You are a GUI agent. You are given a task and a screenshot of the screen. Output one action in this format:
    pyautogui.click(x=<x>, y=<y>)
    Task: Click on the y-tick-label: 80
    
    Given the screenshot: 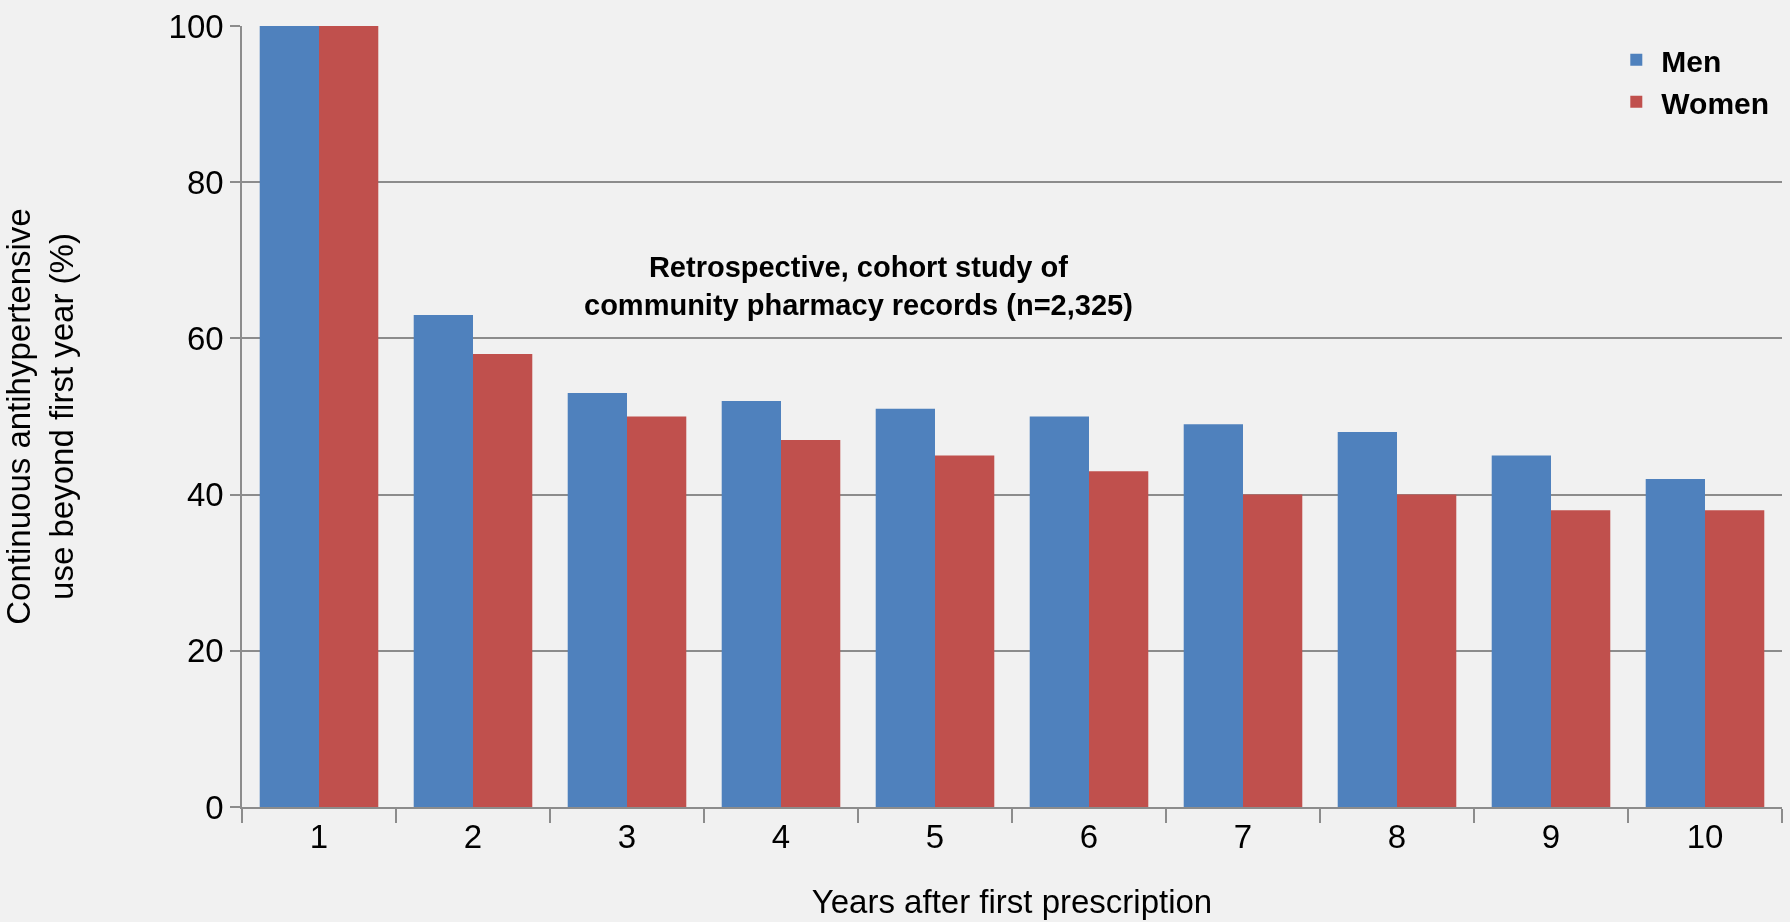 What is the action you would take?
    pyautogui.click(x=205, y=182)
    